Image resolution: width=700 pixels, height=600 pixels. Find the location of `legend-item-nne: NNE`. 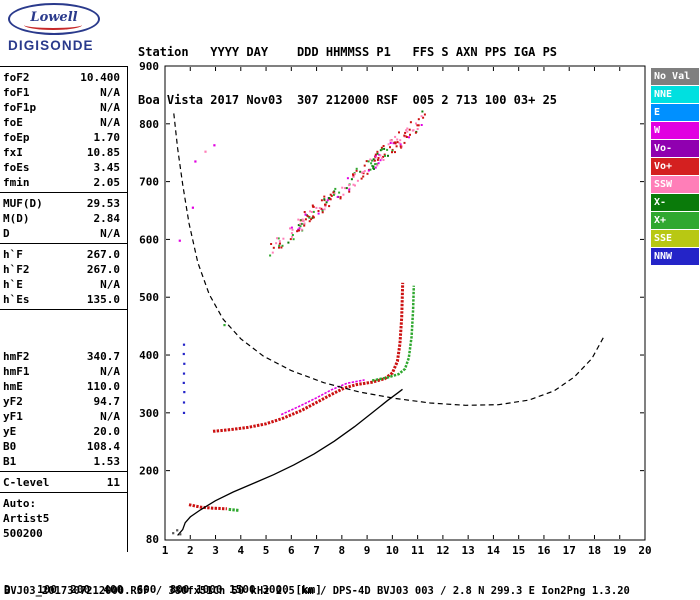

legend-item-nne: NNE is located at coordinates (675, 94).